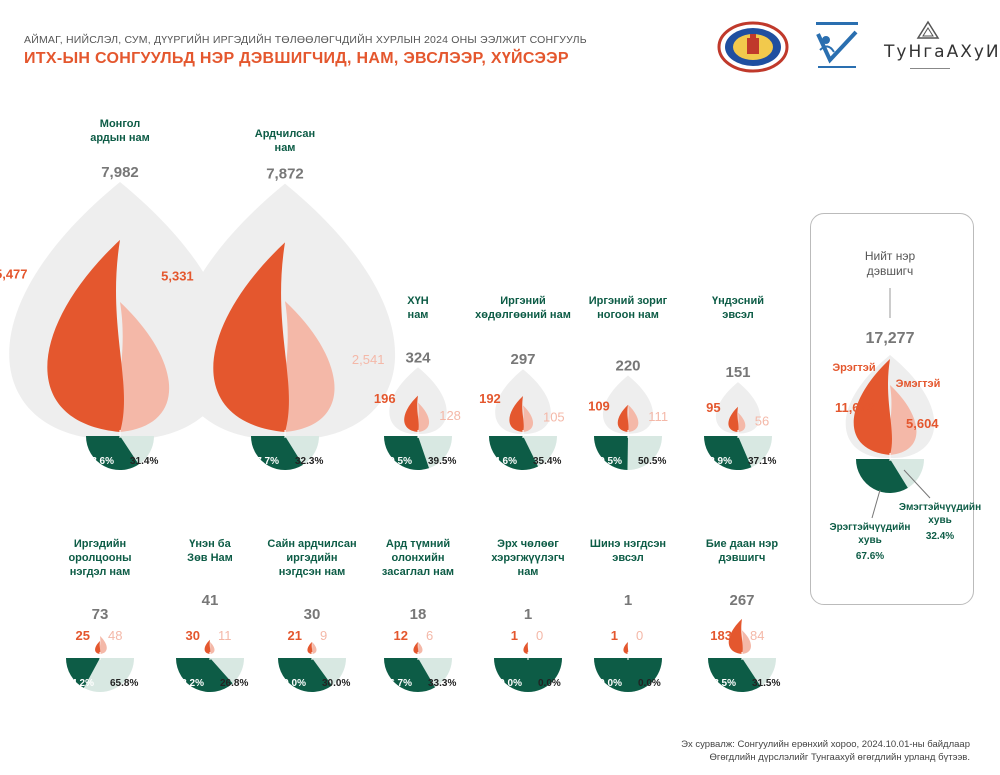 The image size is (1000, 775). Describe the element at coordinates (285, 134) in the screenshot. I see `party-name-label: Ардчилсан` at that location.